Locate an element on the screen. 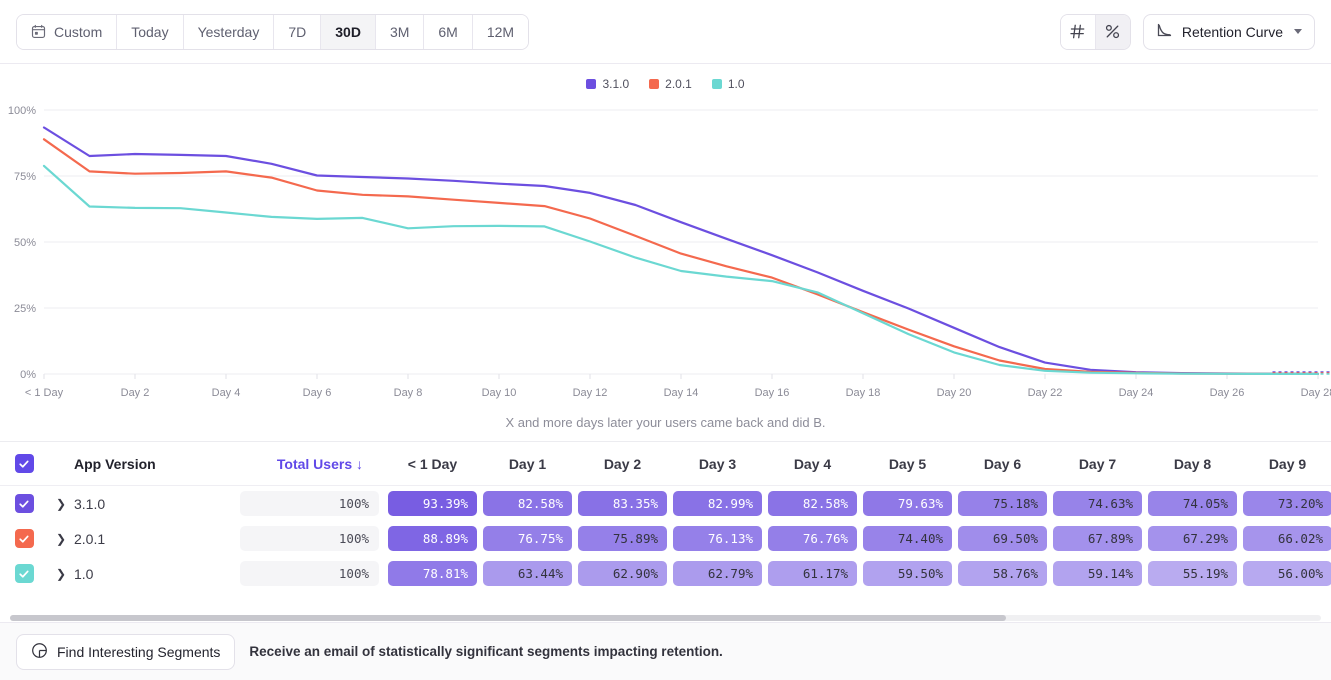  date-range-7d-button: 7D is located at coordinates (298, 31).